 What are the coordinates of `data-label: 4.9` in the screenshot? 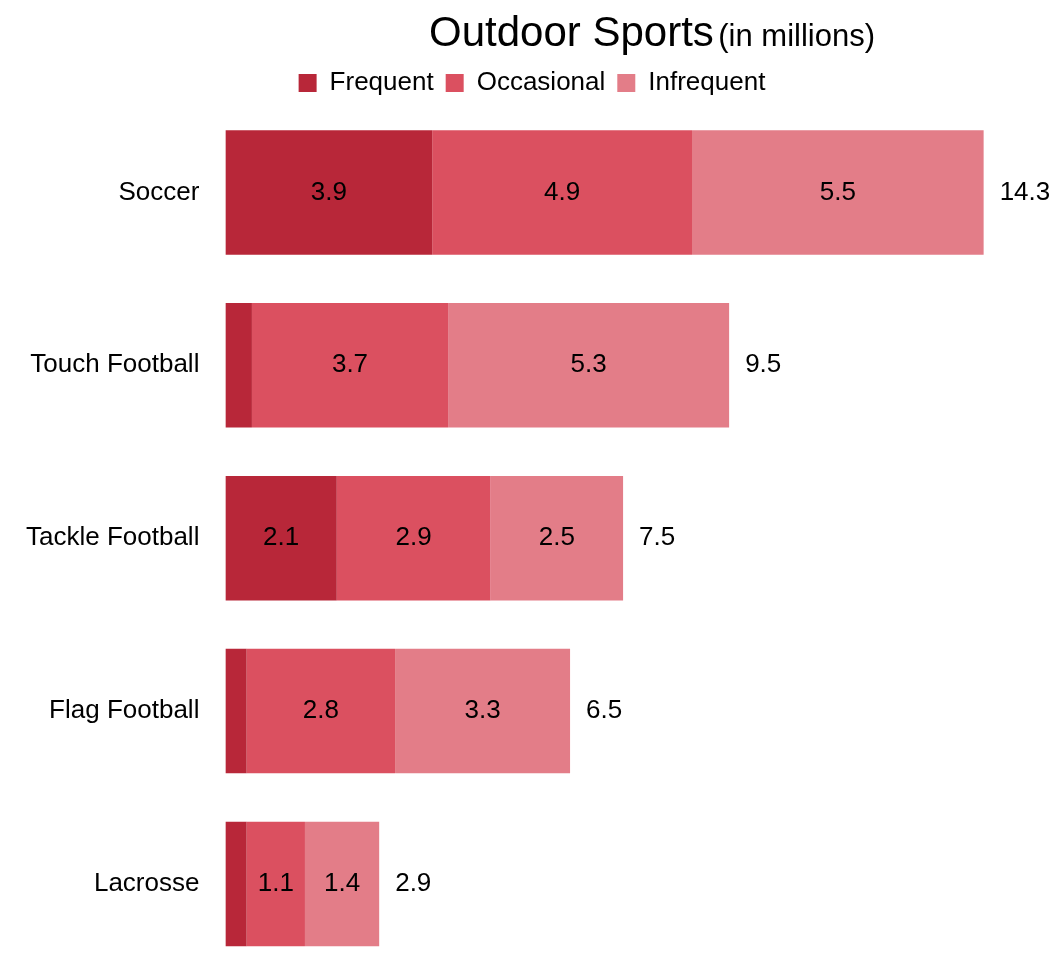 It's located at (562, 190).